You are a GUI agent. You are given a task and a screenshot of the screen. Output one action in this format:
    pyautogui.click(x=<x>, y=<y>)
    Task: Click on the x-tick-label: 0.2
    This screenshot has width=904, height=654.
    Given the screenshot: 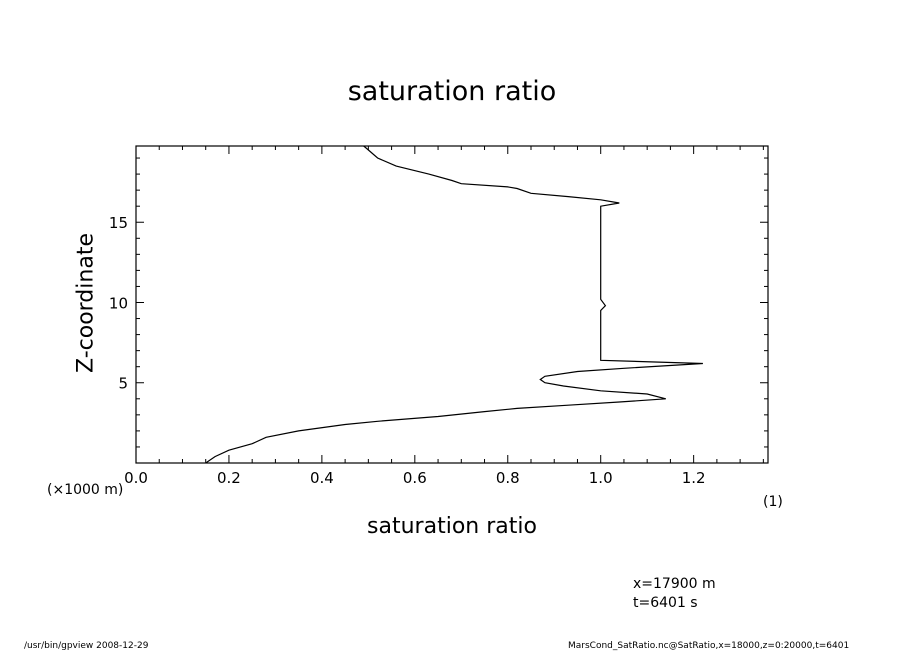 What is the action you would take?
    pyautogui.click(x=229, y=478)
    